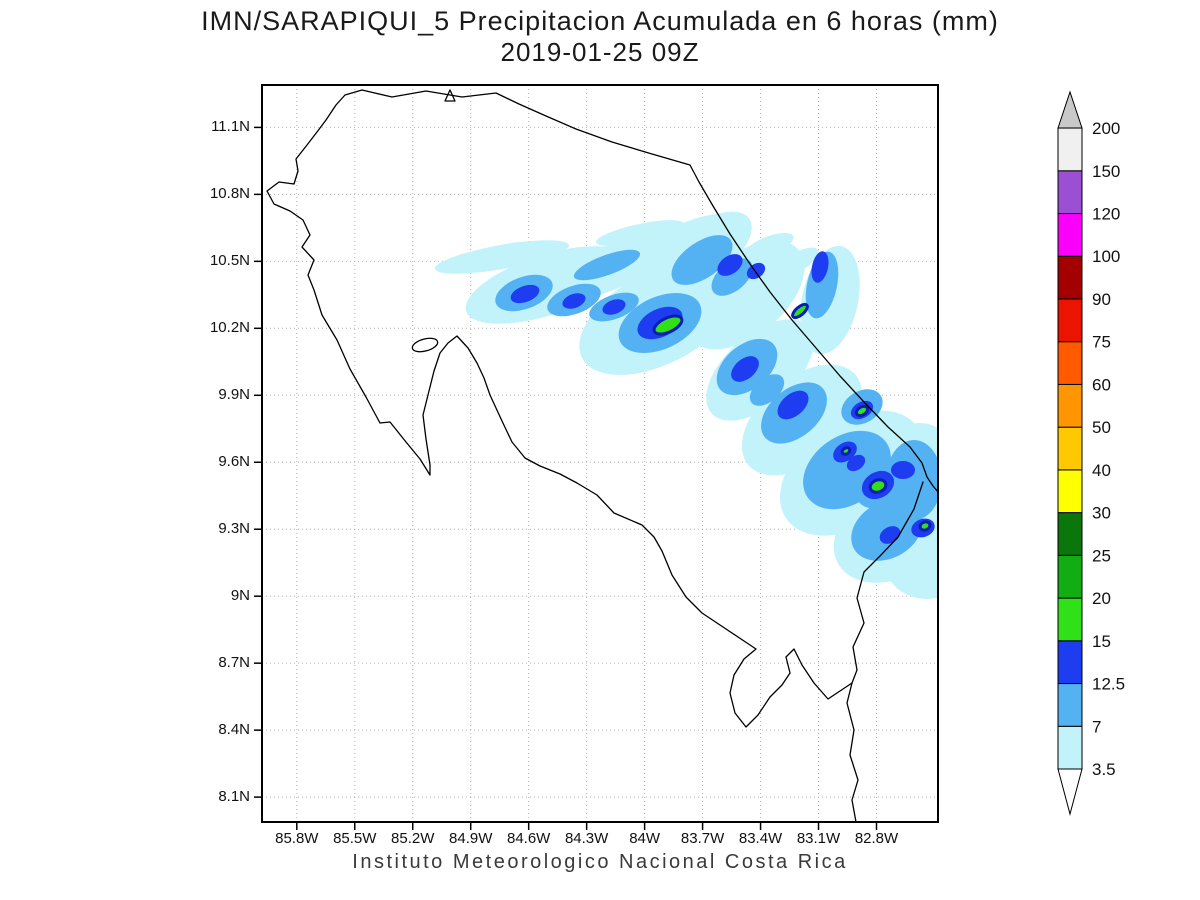  Describe the element at coordinates (1070, 792) in the screenshot. I see `colorbar-under-arrow` at that location.